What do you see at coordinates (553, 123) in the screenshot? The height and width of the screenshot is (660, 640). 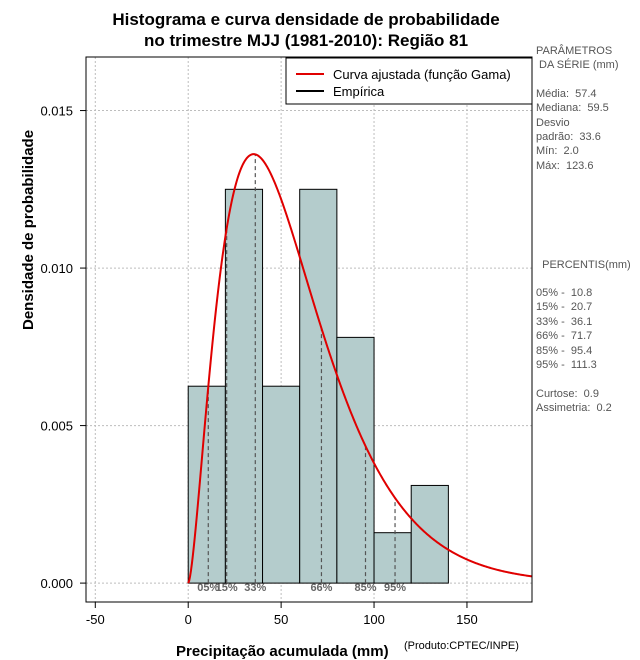 I see `param-desvio-1: Desvio` at bounding box center [553, 123].